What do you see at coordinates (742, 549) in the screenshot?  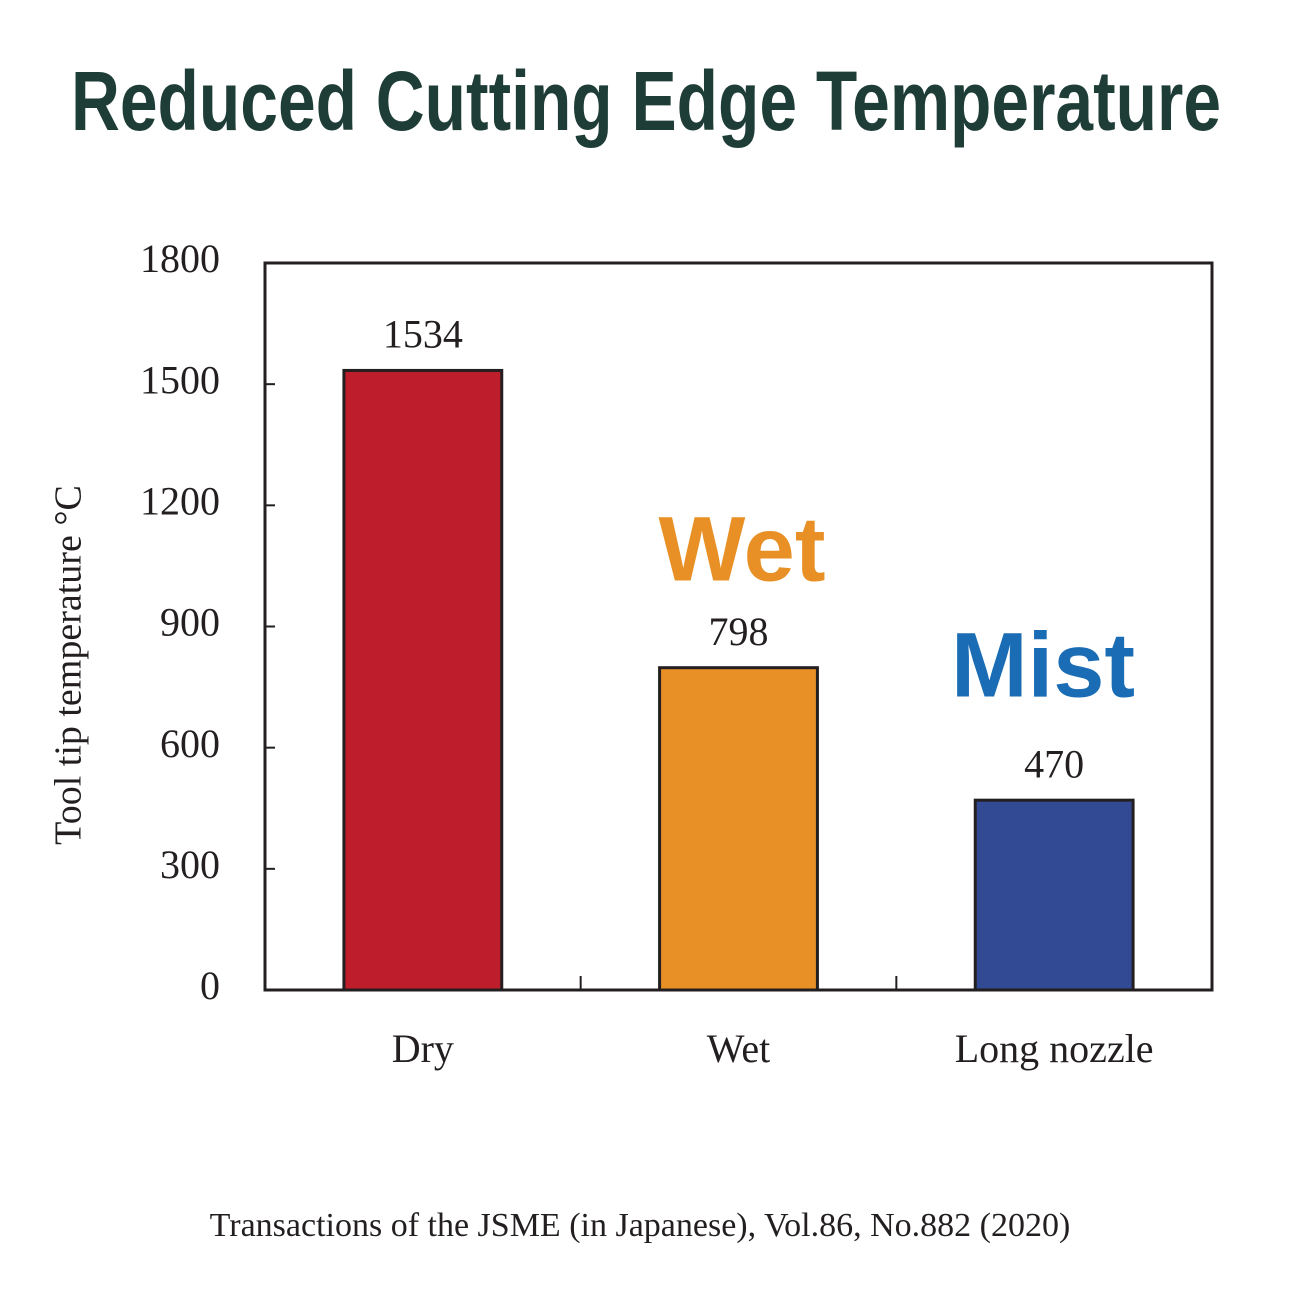 I see `annotation: Wet` at bounding box center [742, 549].